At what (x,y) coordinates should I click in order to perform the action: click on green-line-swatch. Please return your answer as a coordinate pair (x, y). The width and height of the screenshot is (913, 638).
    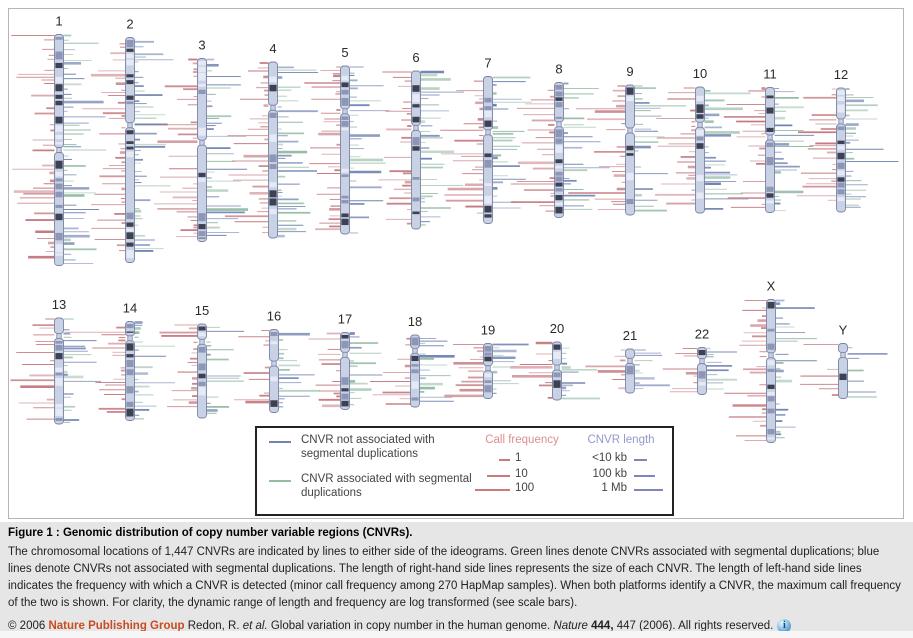
    Looking at the image, I should click on (280, 481).